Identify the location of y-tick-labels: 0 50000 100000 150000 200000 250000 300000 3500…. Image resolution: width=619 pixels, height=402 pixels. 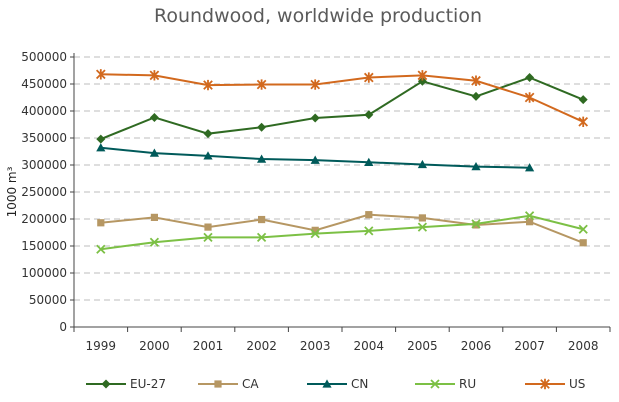
(44, 192).